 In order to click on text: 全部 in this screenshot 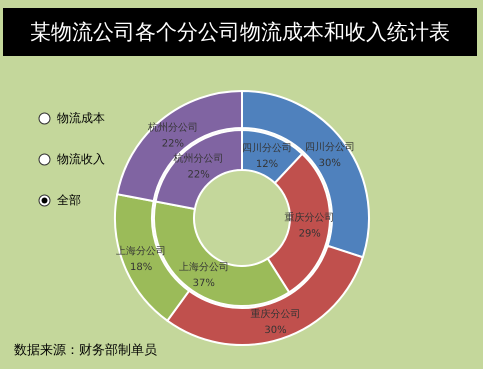, I will do `click(69, 200)`.